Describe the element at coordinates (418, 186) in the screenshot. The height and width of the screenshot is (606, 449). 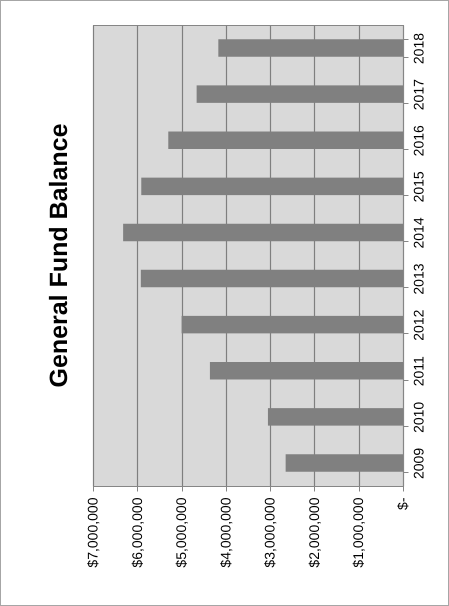
I see `y-tick-label: 2015` at that location.